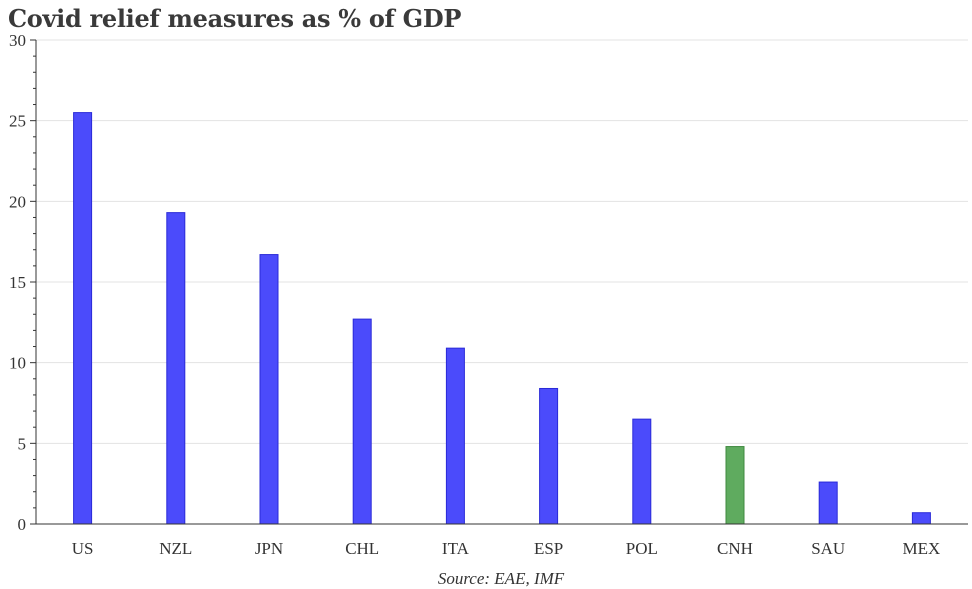 The width and height of the screenshot is (972, 589). What do you see at coordinates (828, 548) in the screenshot?
I see `x-tick-label: SAU` at bounding box center [828, 548].